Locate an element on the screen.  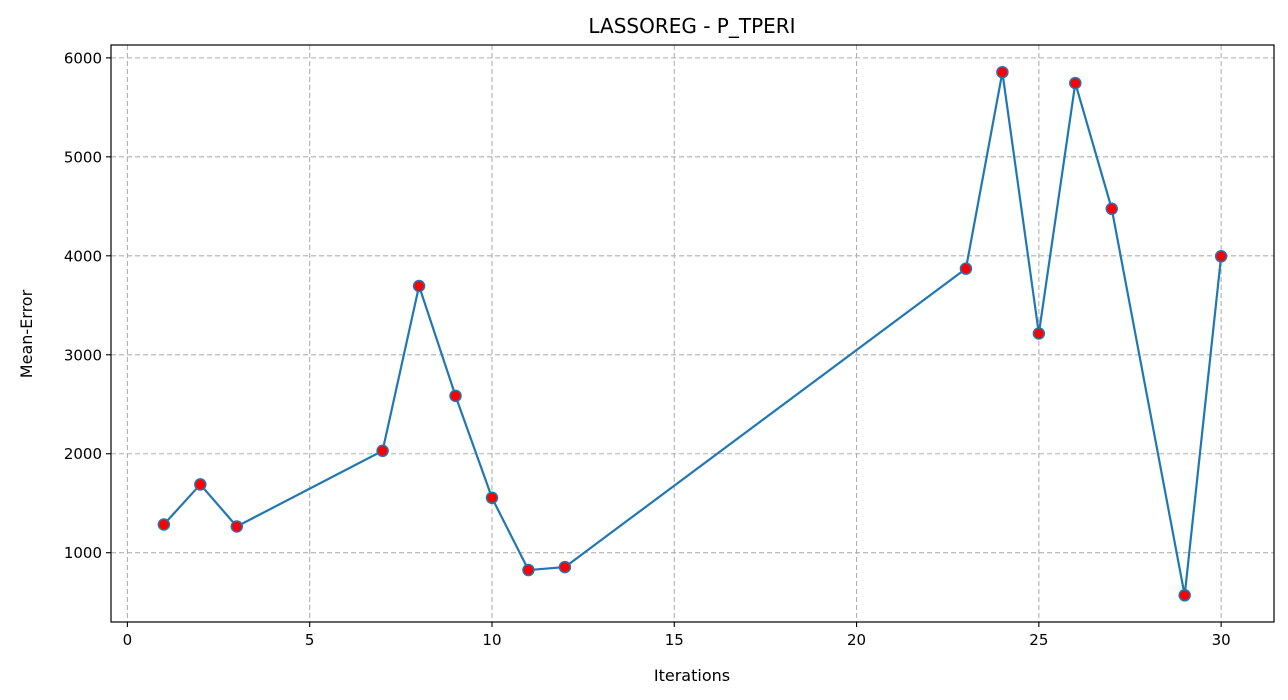
y-tick-label: 1000 is located at coordinates (83, 553).